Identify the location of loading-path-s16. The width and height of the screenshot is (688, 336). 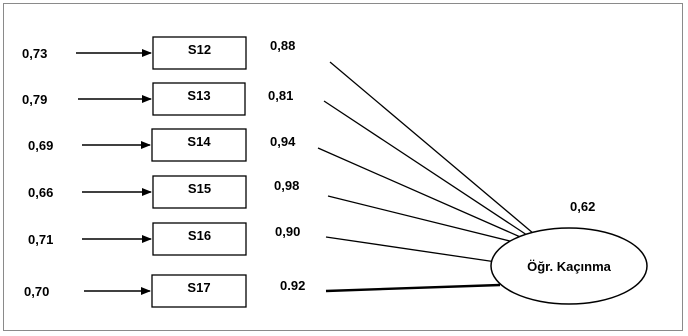
(418, 250).